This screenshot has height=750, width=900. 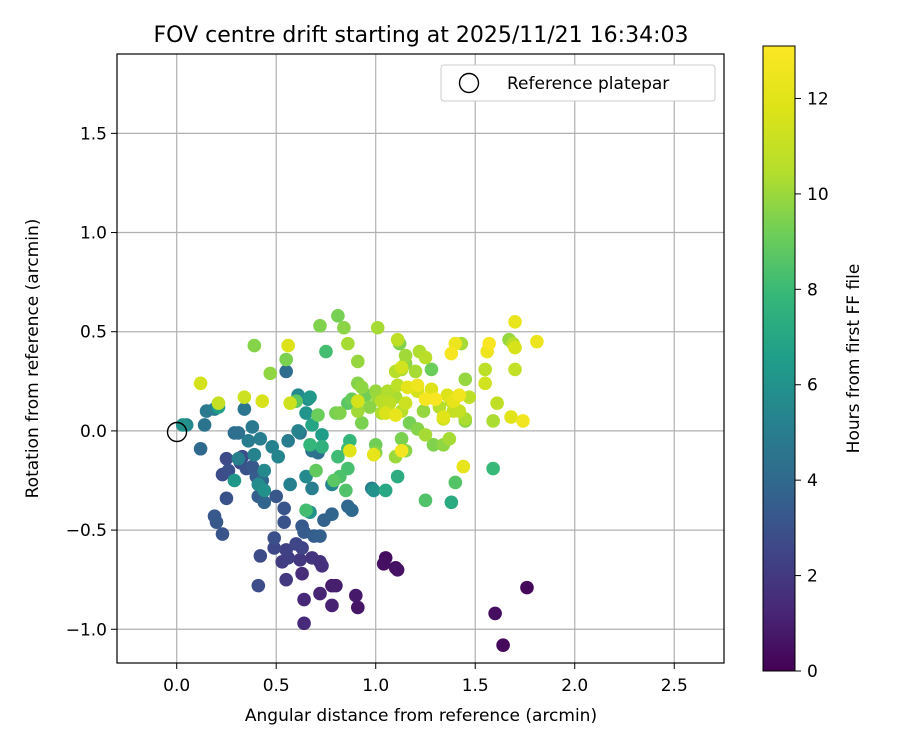 What do you see at coordinates (33, 359) in the screenshot?
I see `y-axis-label: Rotation from reference (arcmin)` at bounding box center [33, 359].